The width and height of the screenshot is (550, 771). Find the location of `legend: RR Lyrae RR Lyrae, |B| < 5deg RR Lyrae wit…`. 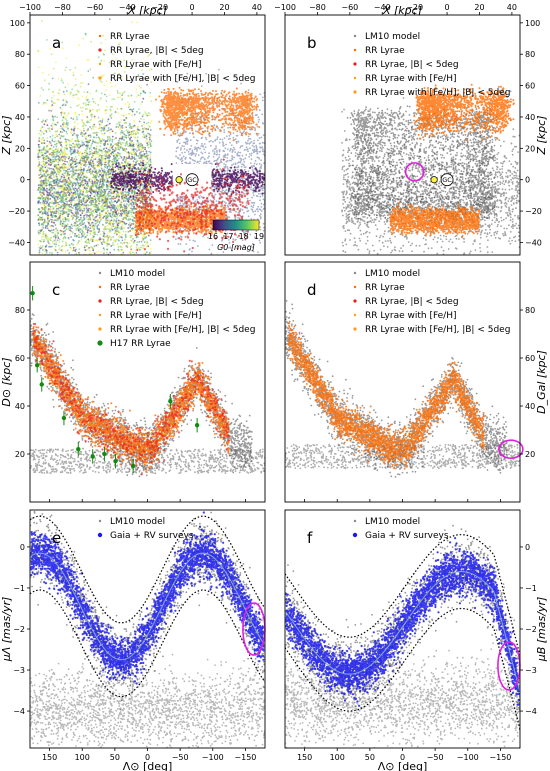

legend: RR Lyrae RR Lyrae, |B| < 5deg RR Lyrae wit… is located at coordinates (176, 58).